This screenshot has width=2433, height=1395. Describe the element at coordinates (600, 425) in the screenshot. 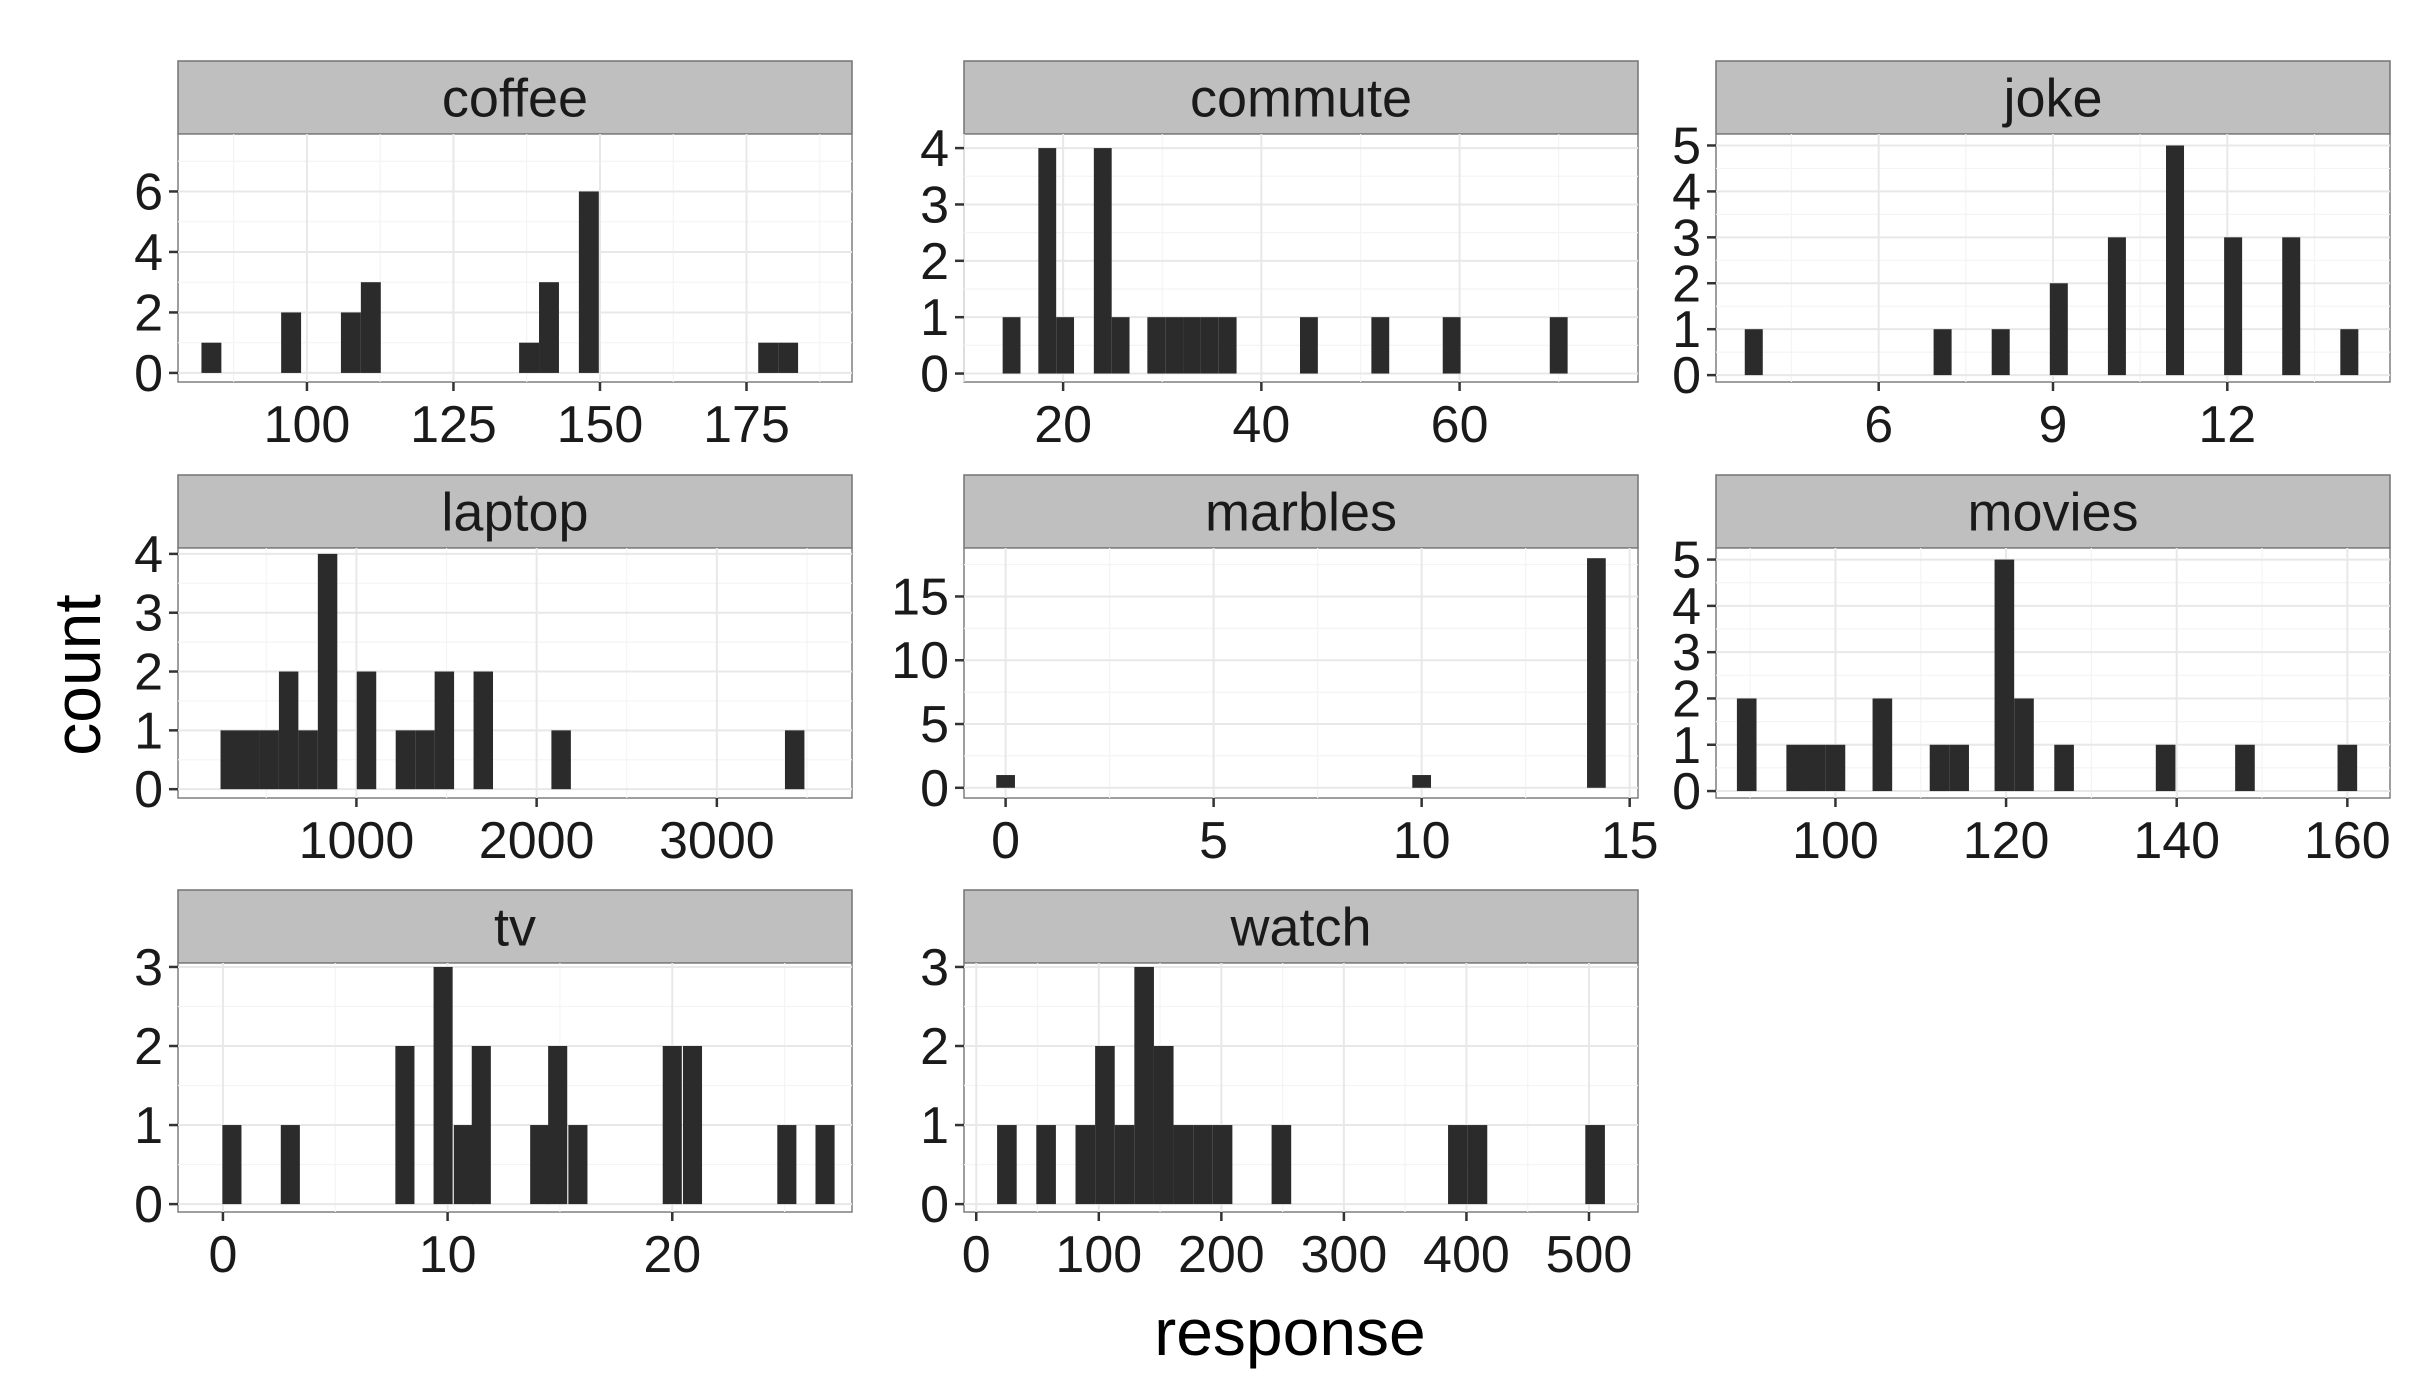

I see `x-tick-label: 150` at that location.